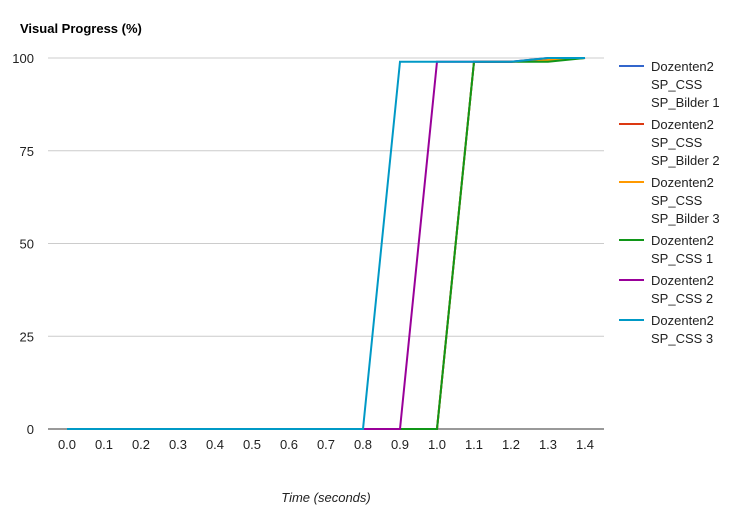 This screenshot has width=749, height=525. What do you see at coordinates (289, 444) in the screenshot?
I see `x-tick-label-0.6: 0.6` at bounding box center [289, 444].